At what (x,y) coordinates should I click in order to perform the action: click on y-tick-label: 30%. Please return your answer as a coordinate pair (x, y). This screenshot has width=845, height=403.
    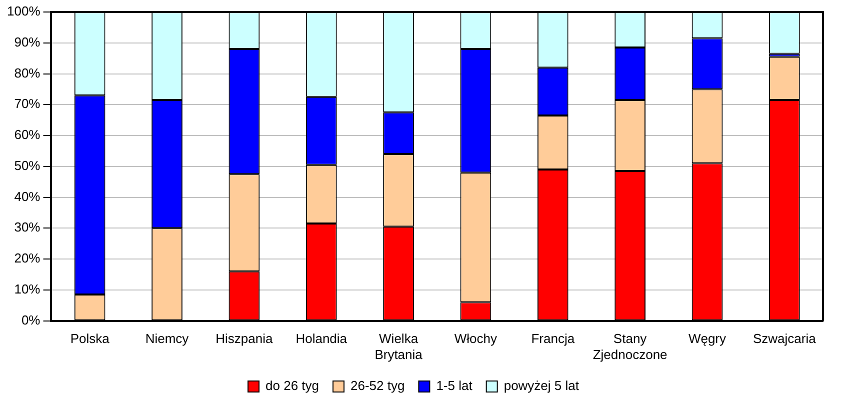
    Looking at the image, I should click on (27, 227).